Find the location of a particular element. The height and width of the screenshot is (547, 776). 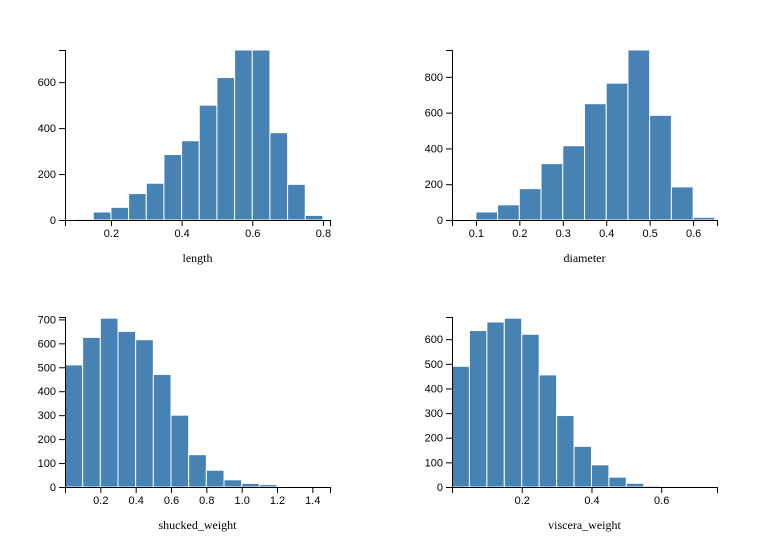

x-tick-label: 1.4 is located at coordinates (312, 501).